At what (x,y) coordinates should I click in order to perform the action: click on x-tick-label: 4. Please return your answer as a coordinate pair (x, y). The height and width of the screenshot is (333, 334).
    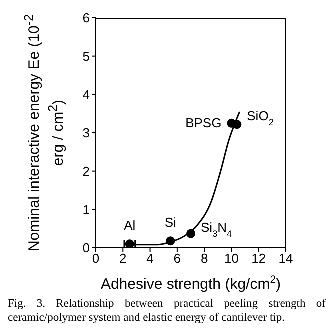
    Looking at the image, I should click on (150, 258).